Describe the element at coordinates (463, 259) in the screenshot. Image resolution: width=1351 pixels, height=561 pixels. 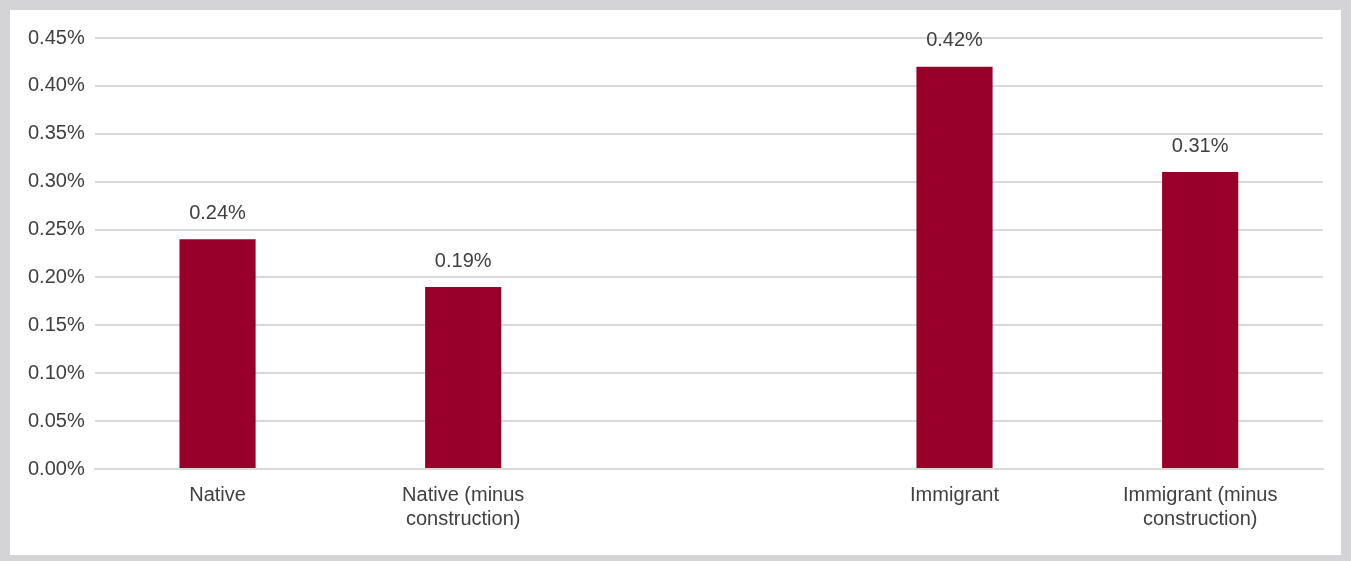
I see `text: 0.19%` at that location.